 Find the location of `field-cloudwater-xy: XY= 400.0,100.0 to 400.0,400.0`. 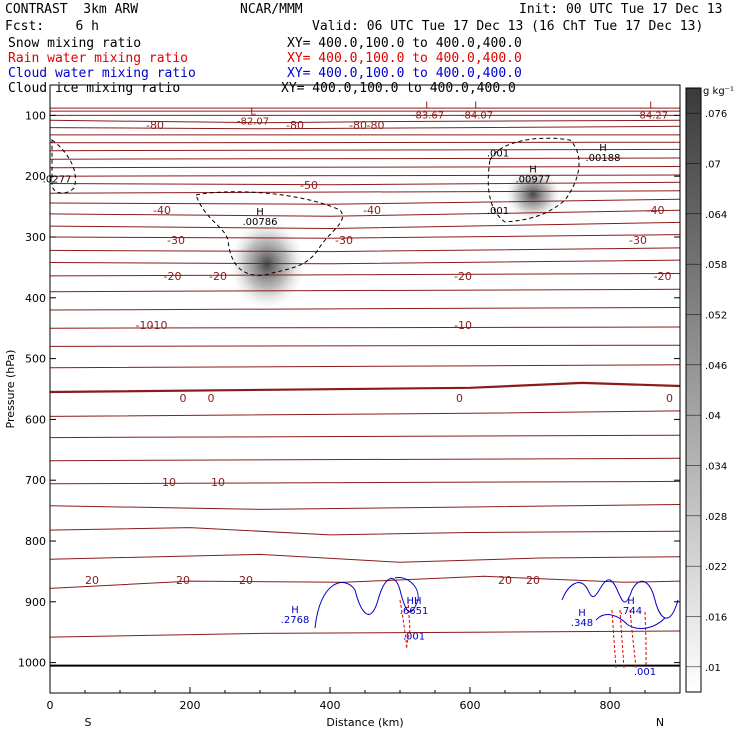

field-cloudwater-xy: XY= 400.0,100.0 to 400.0,400.0 is located at coordinates (404, 73).